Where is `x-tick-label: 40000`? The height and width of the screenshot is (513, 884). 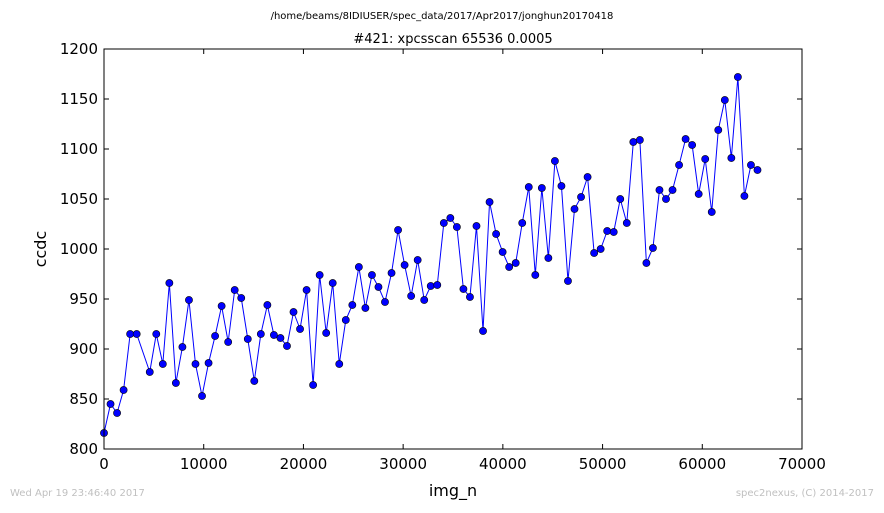 x-tick-label: 40000 is located at coordinates (503, 464).